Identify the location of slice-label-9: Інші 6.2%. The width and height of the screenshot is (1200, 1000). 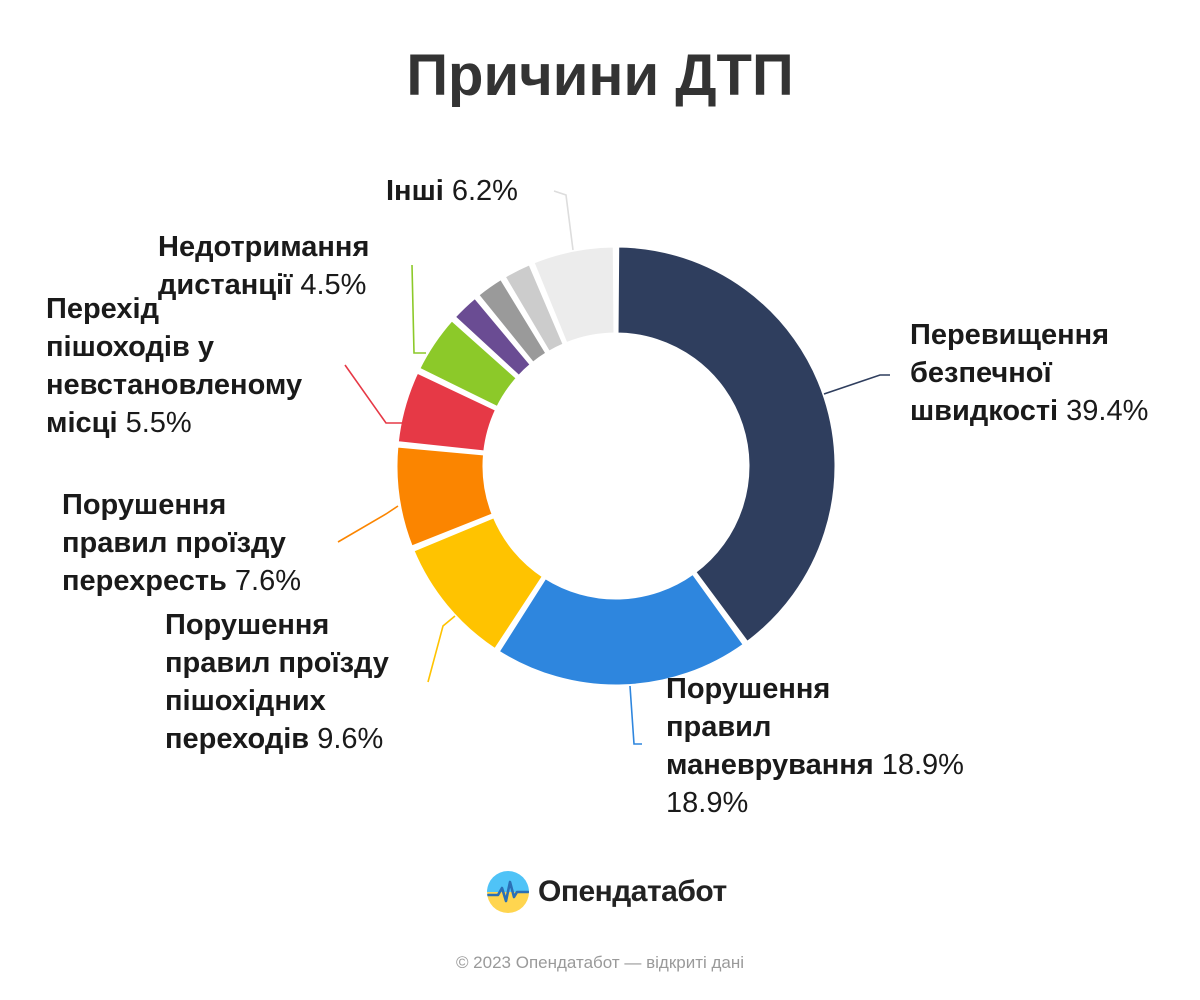
(452, 191).